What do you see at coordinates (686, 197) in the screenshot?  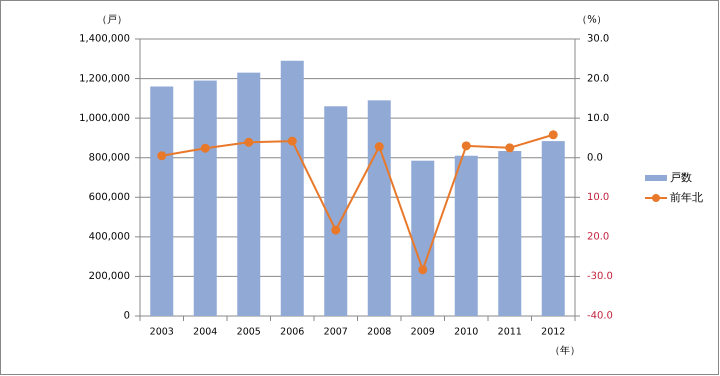 I see `legend-label: 前年北` at bounding box center [686, 197].